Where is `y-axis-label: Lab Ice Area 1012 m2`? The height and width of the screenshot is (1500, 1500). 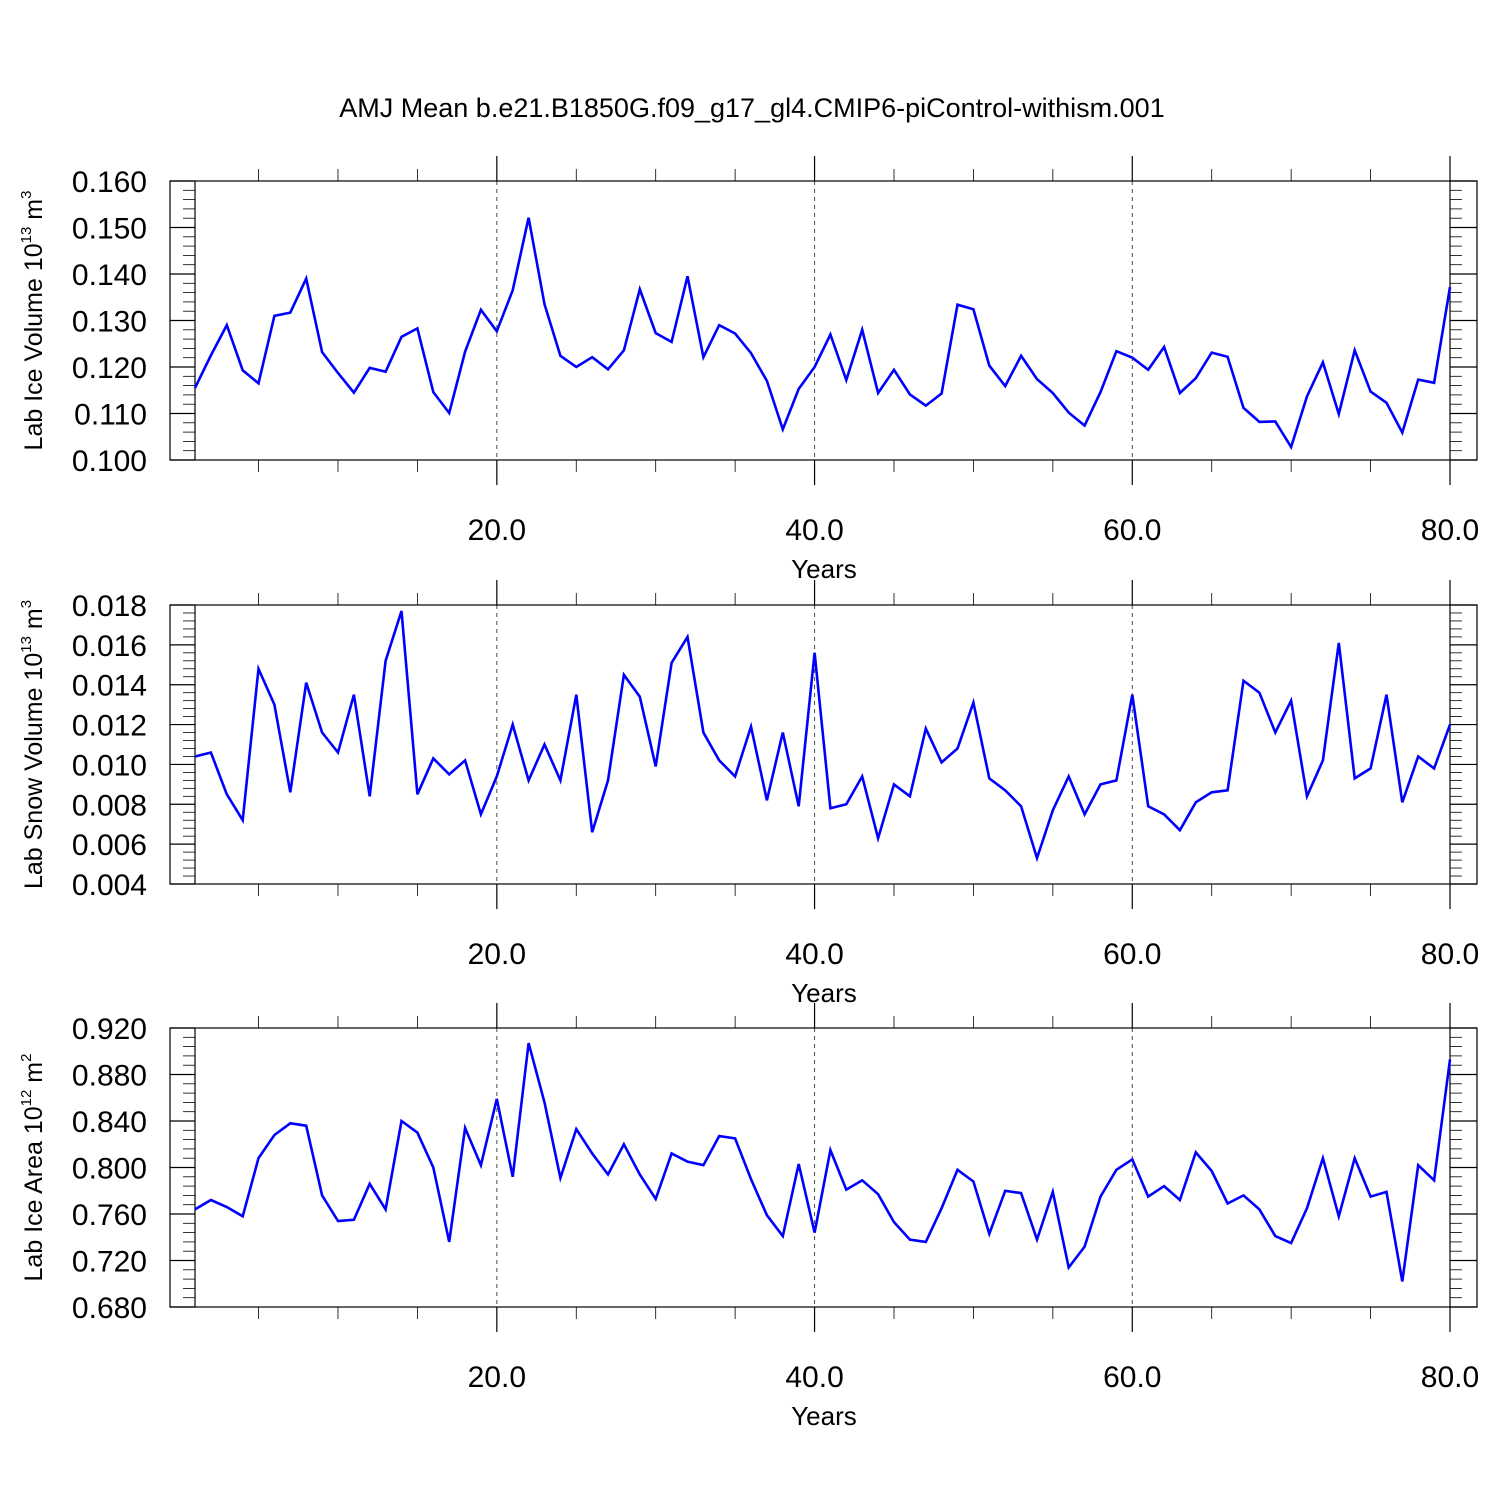 y-axis-label: Lab Ice Area 1012 m2 is located at coordinates (33, 1168).